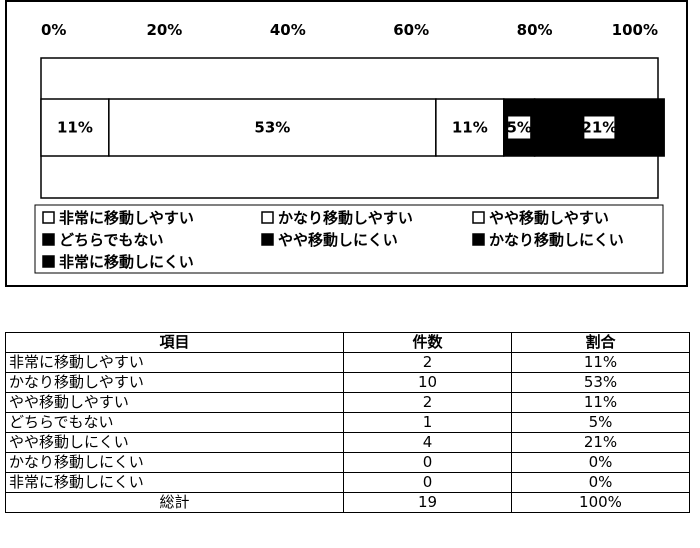 This screenshot has width=700, height=548. Describe the element at coordinates (164, 30) in the screenshot. I see `x-tick-label: 20%` at that location.